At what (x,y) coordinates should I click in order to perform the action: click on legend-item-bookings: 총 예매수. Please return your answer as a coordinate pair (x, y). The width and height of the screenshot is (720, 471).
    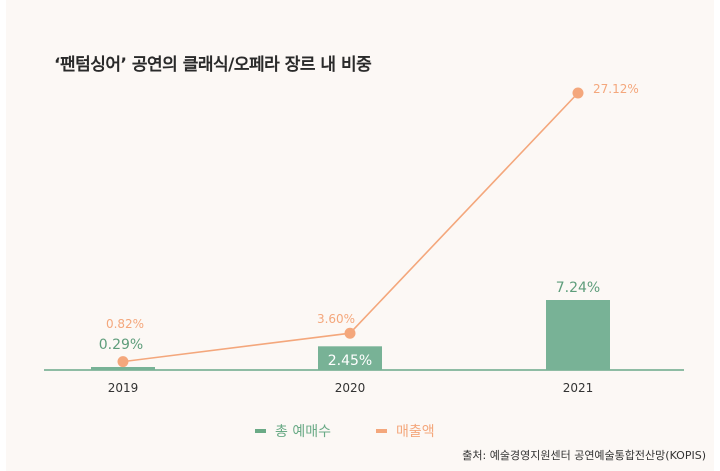
    Looking at the image, I should click on (293, 431).